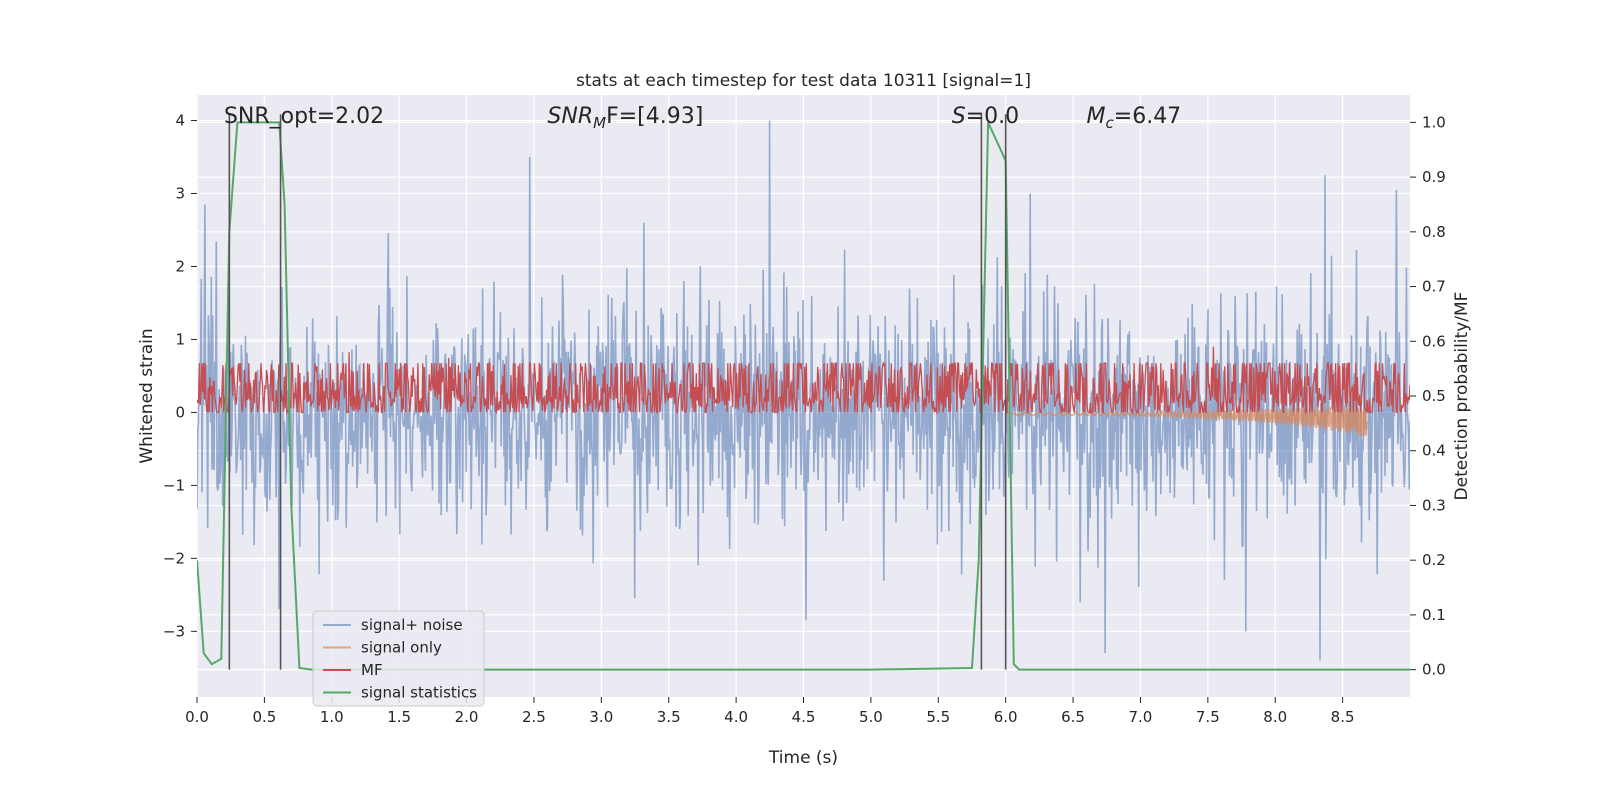  I want to click on annotations: SNR_opt=2.02 SNRMF=[4.93] S=0.0 Mc=6.47, so click(702, 118).